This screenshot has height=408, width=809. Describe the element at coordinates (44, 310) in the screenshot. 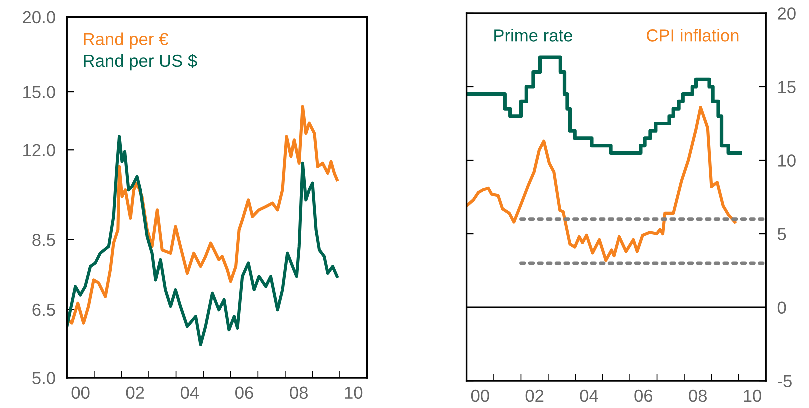

I see `y-tick-label: 6.5` at that location.